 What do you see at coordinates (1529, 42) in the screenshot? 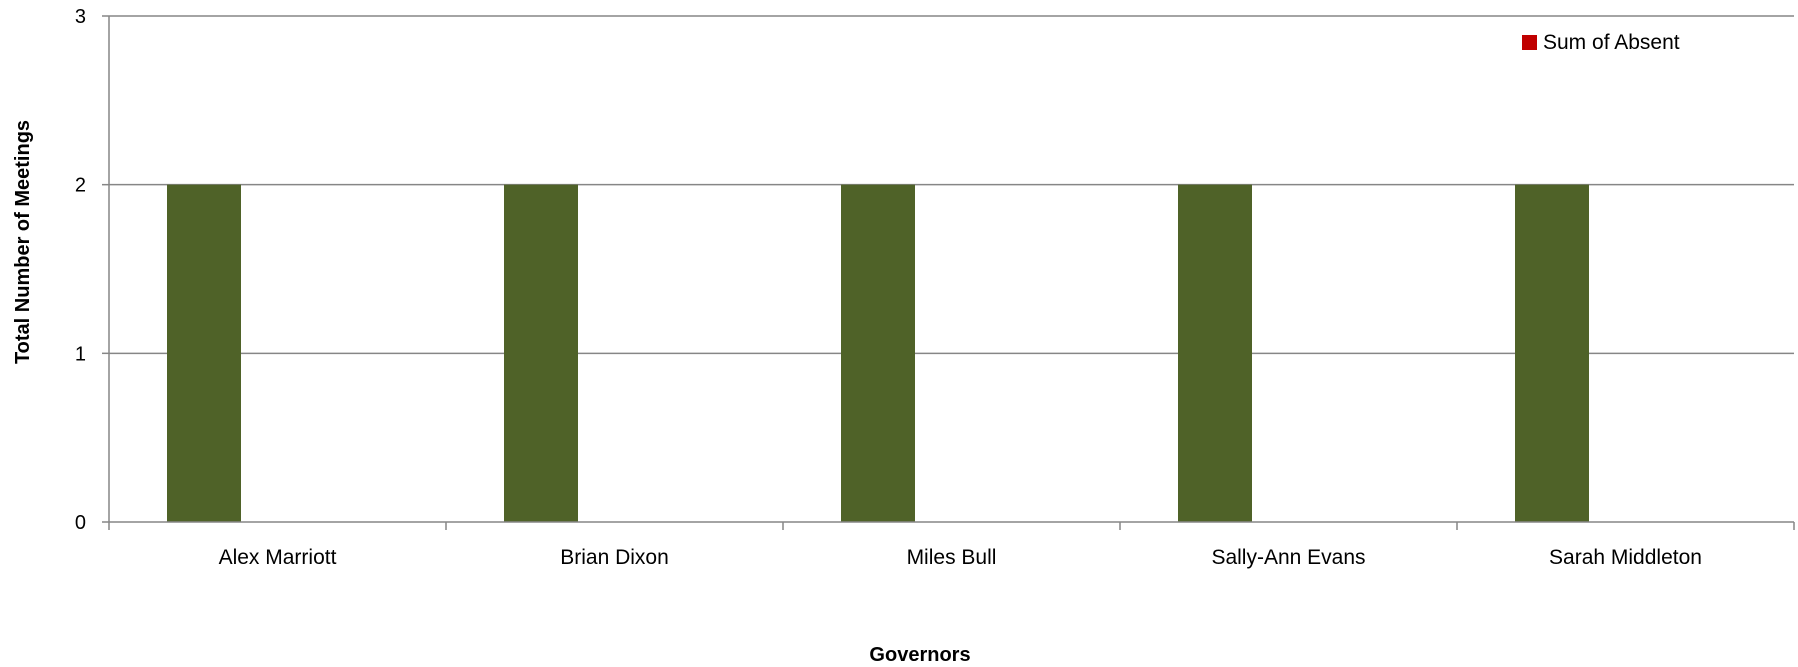
I see `legend-swatch` at bounding box center [1529, 42].